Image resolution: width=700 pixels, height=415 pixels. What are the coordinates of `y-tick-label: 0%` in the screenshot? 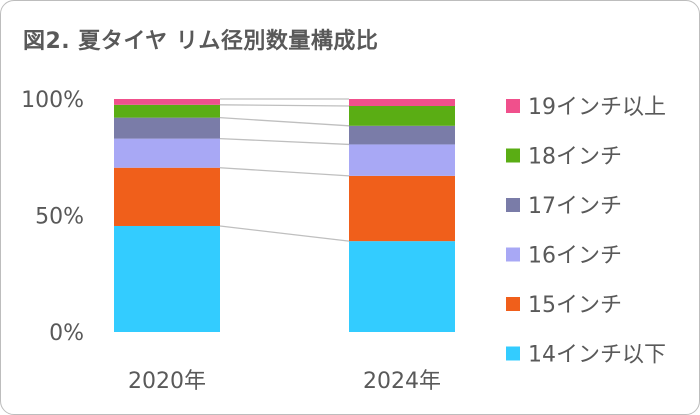 It's located at (66, 333).